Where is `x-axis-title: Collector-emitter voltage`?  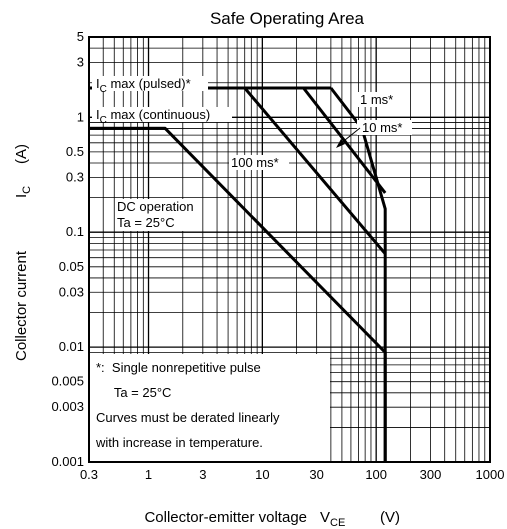
x-axis-title: Collector-emitter voltage is located at coordinates (225, 517).